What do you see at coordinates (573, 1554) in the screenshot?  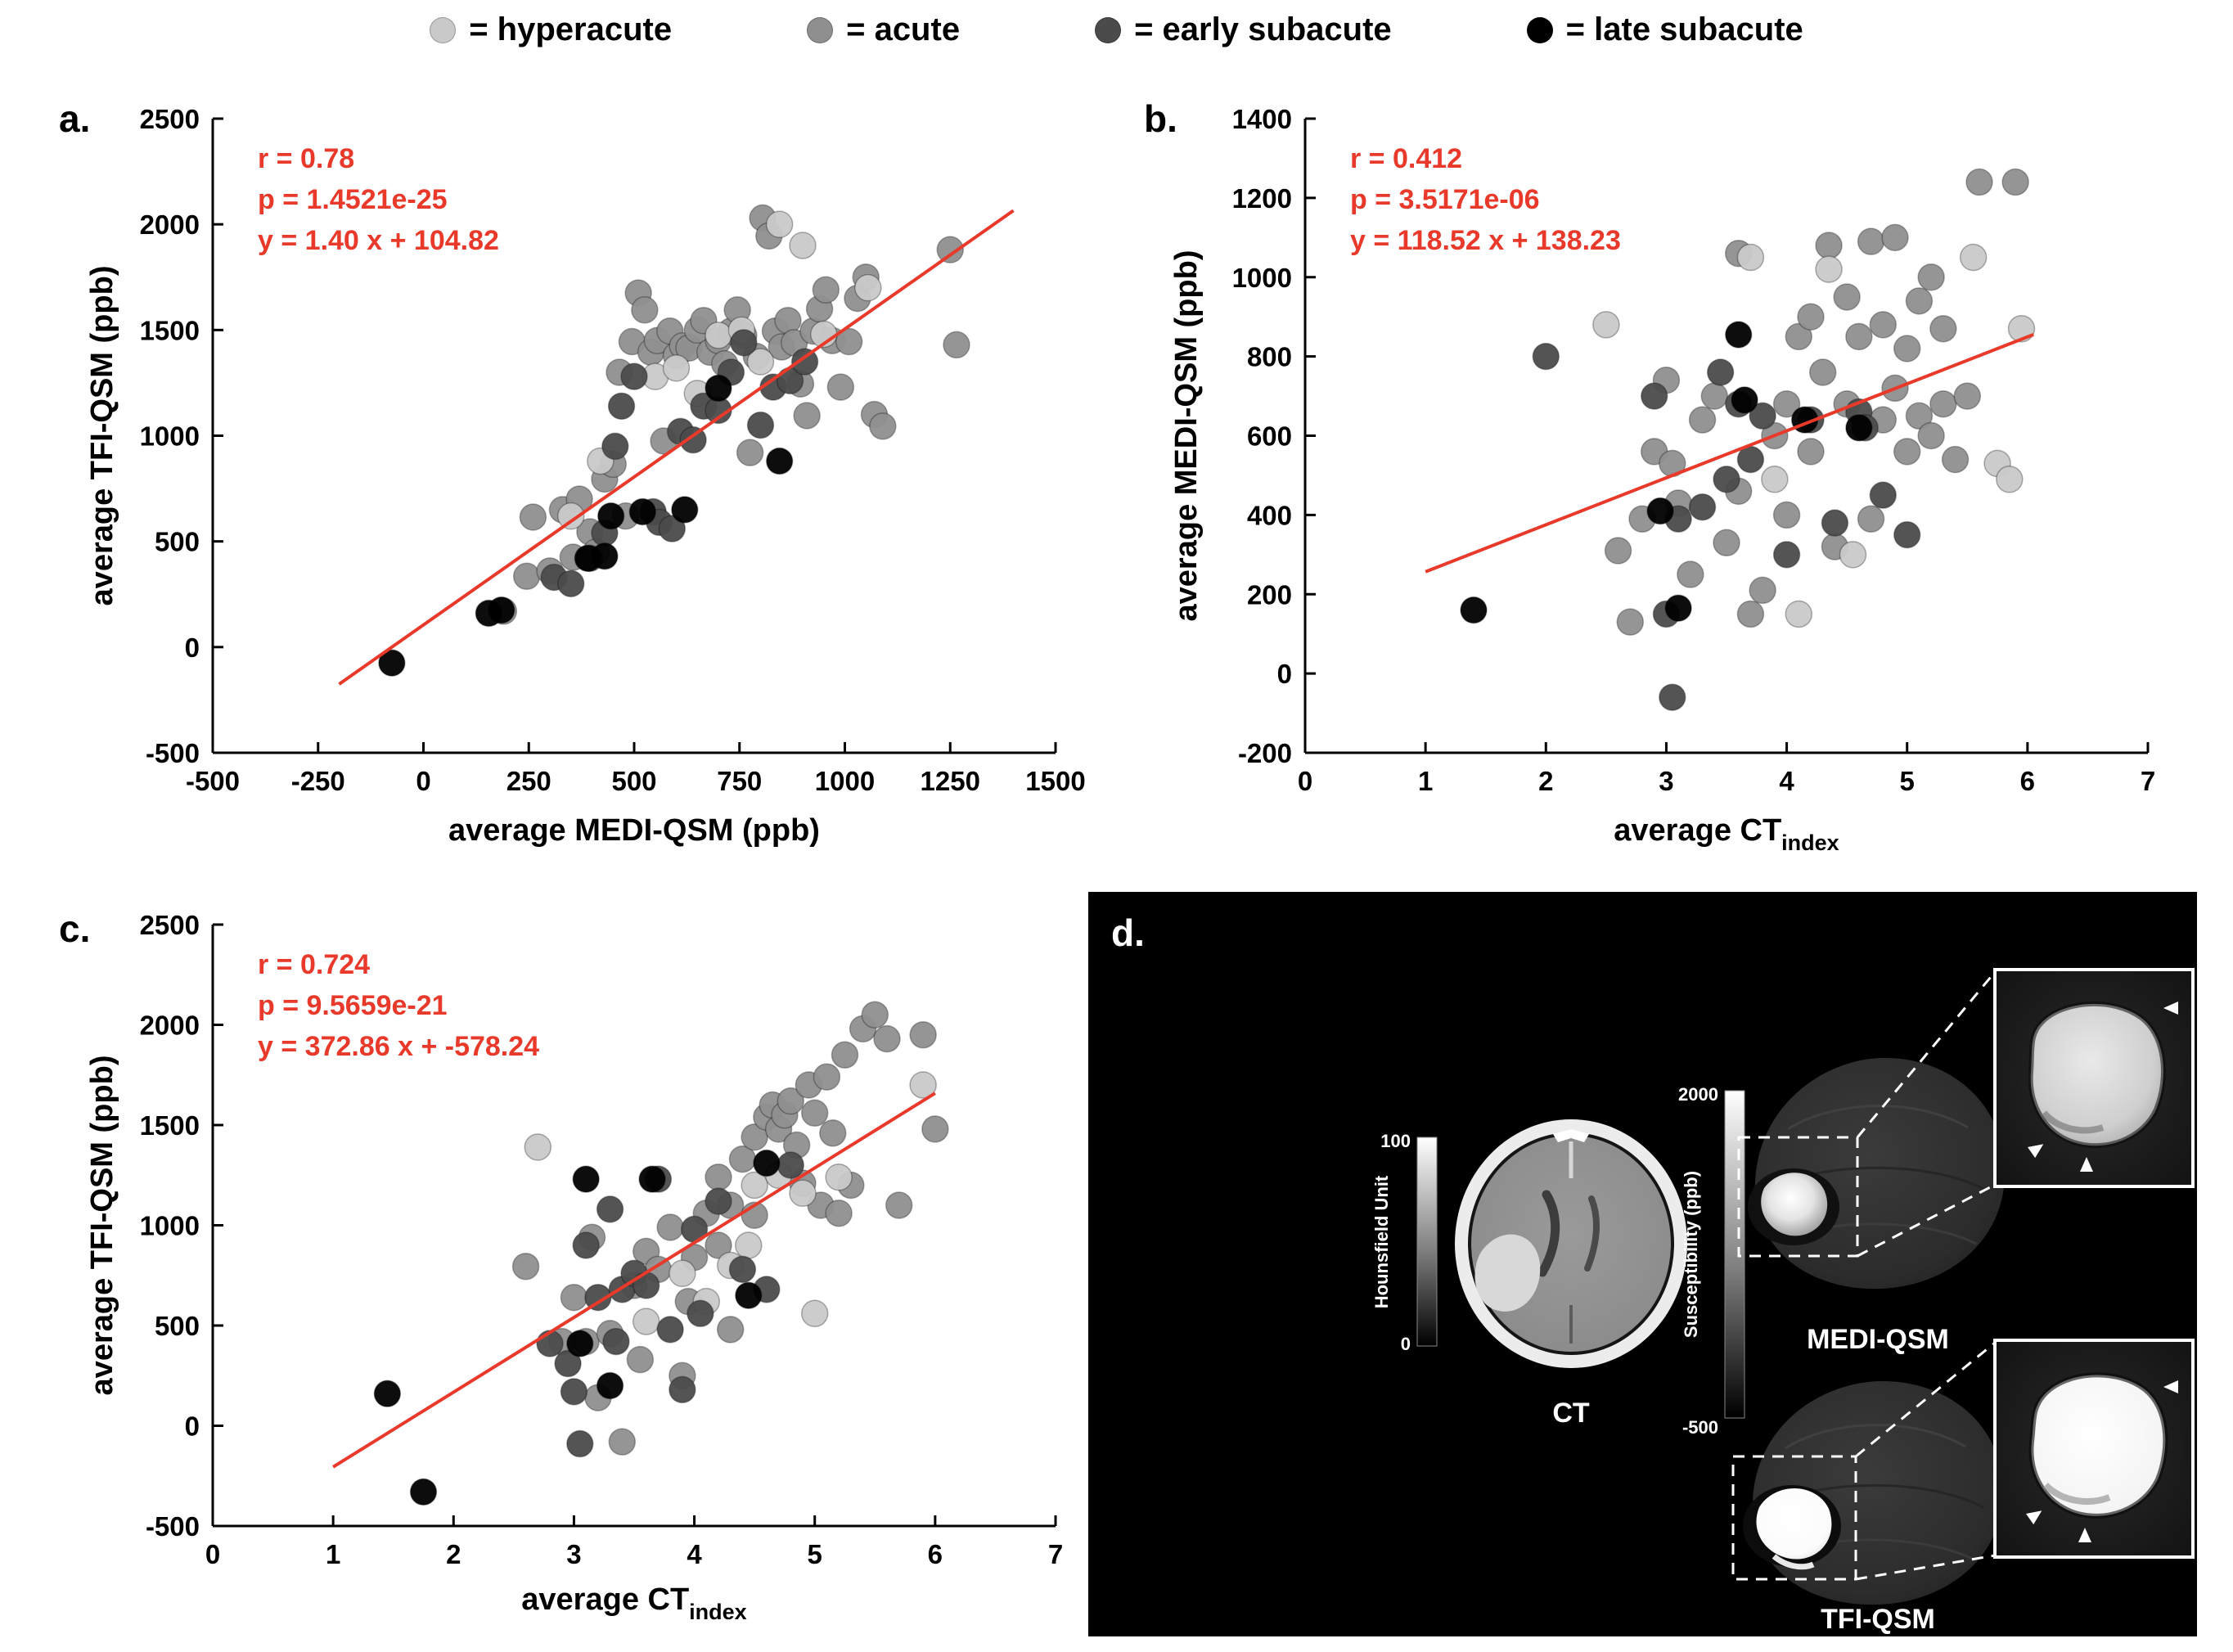 I see `x-tick-label: 3` at bounding box center [573, 1554].